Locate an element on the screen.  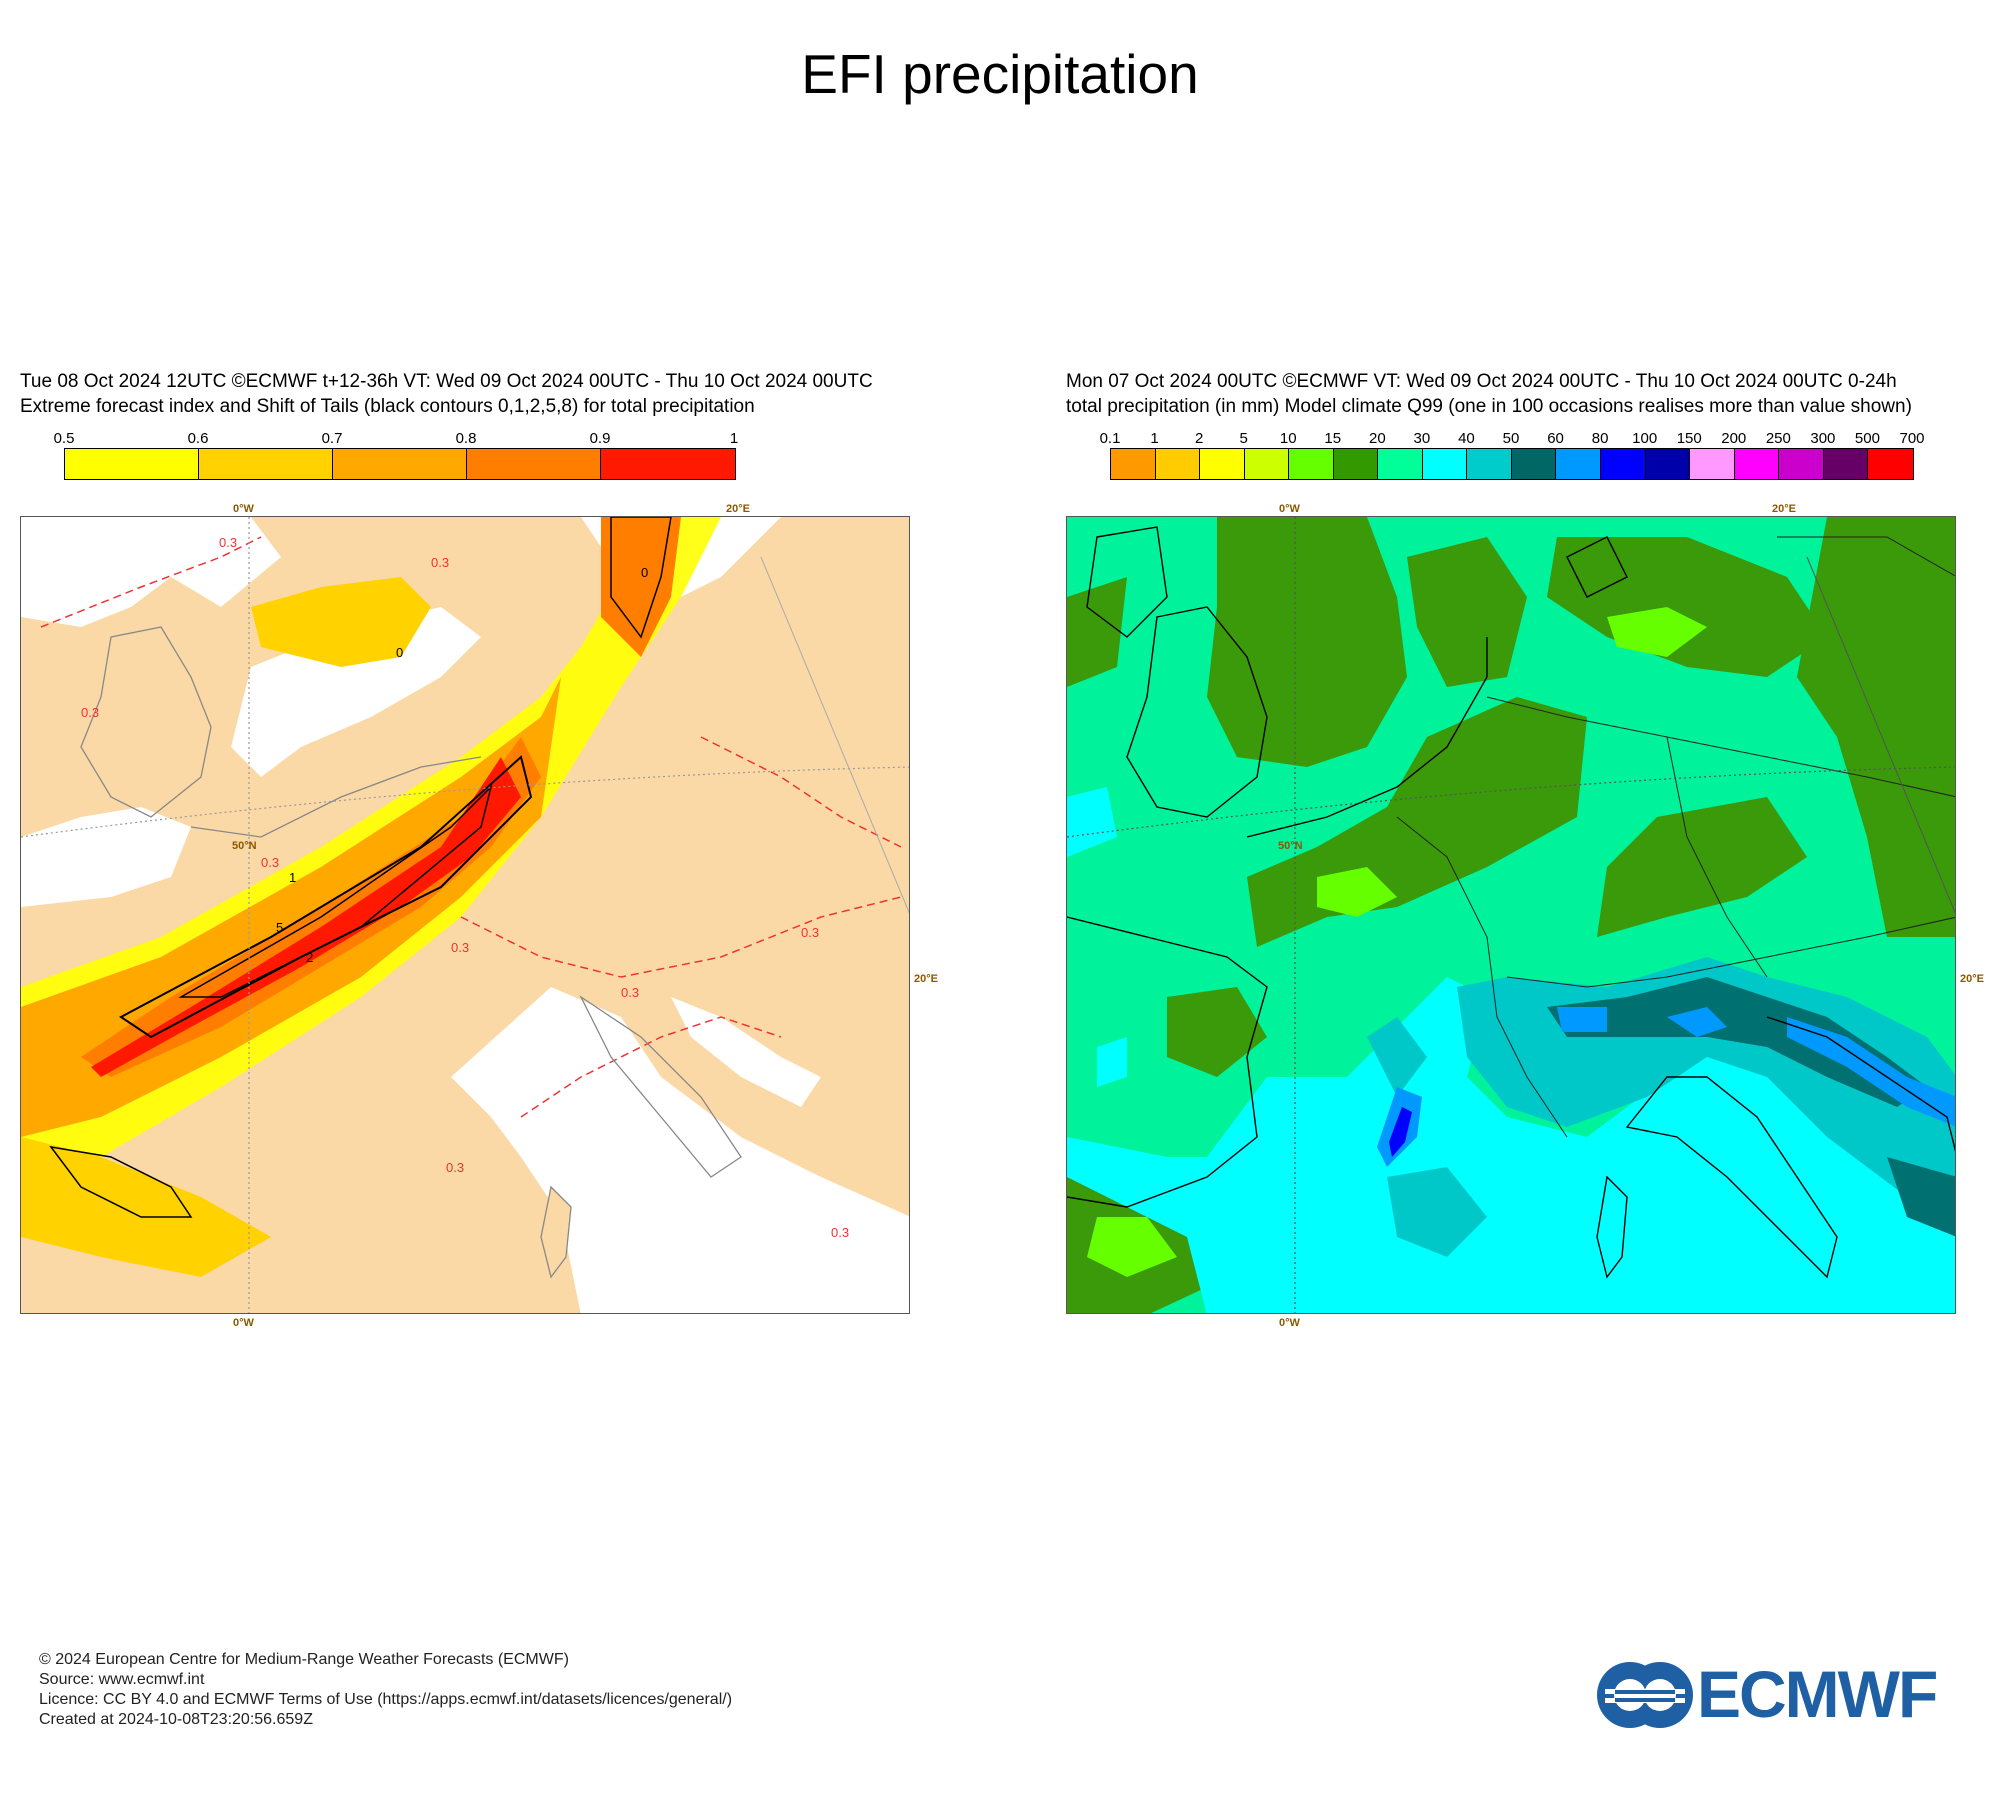
sea-north-sea is located at coordinates (356, 692).